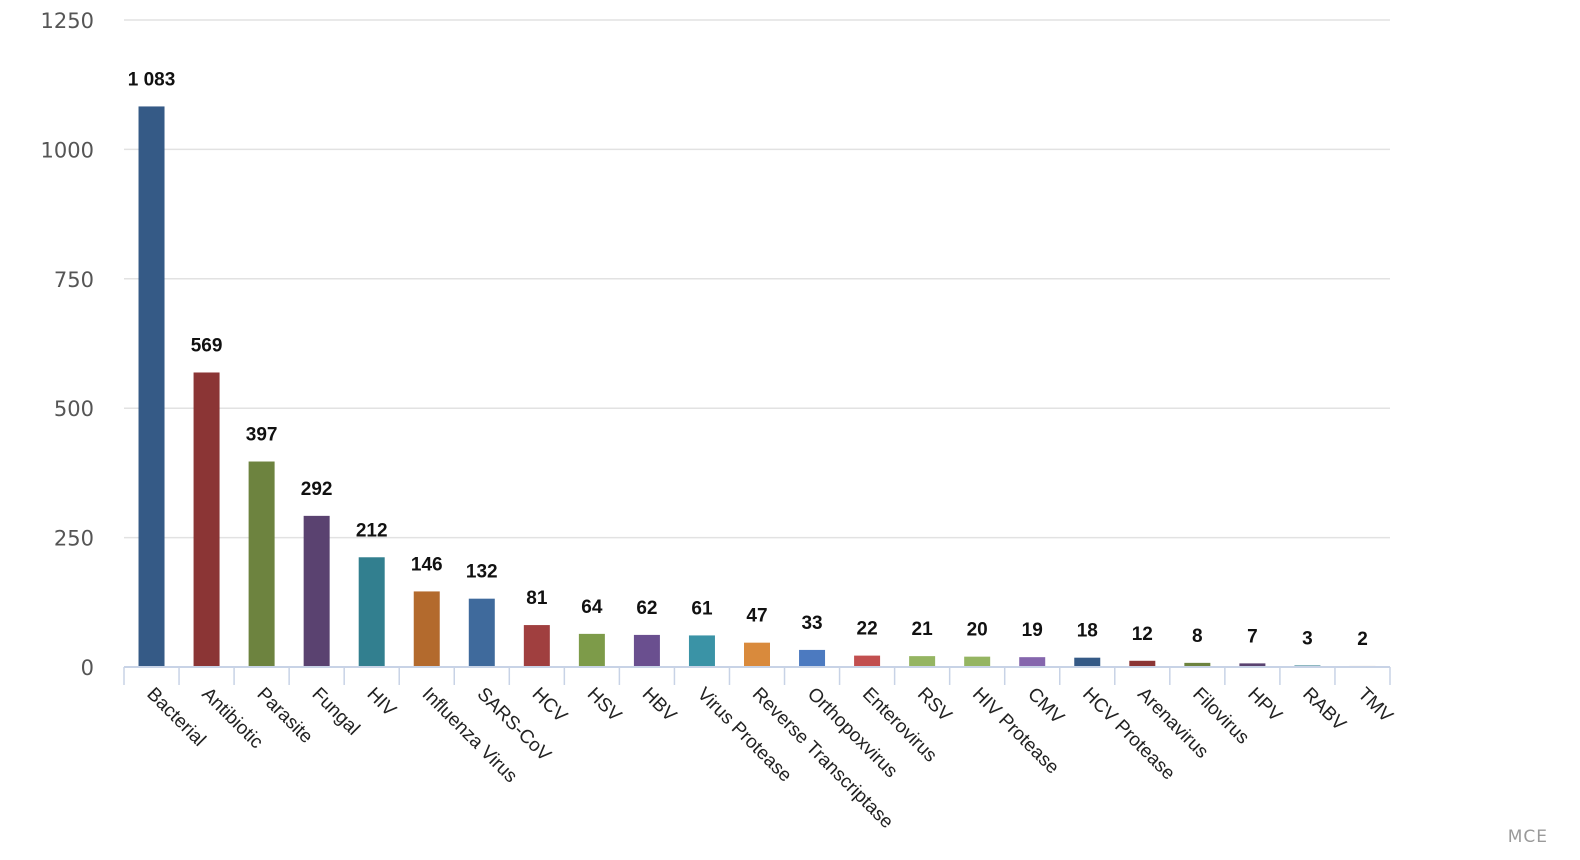 Image resolution: width=1580 pixels, height=860 pixels. I want to click on x-tick-label: HPV, so click(1264, 705).